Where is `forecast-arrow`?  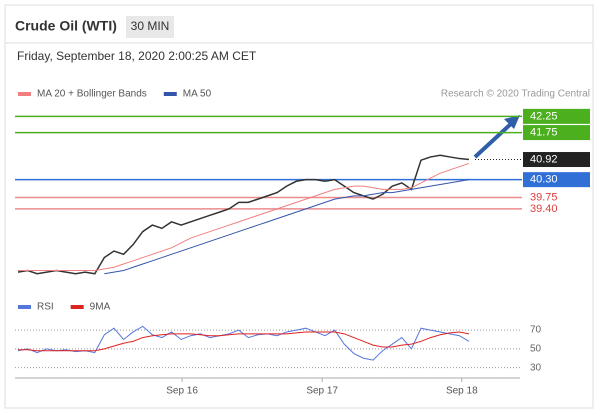
forecast-arrow is located at coordinates (494, 139).